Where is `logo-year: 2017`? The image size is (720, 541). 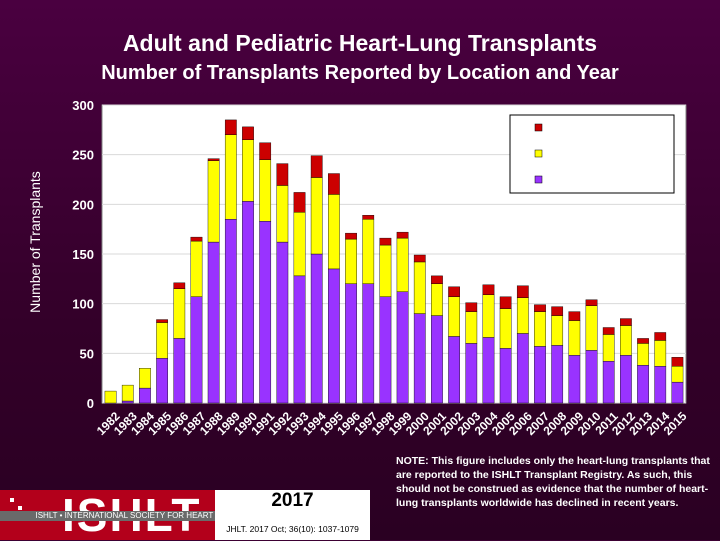
logo-year: 2017 is located at coordinates (292, 500).